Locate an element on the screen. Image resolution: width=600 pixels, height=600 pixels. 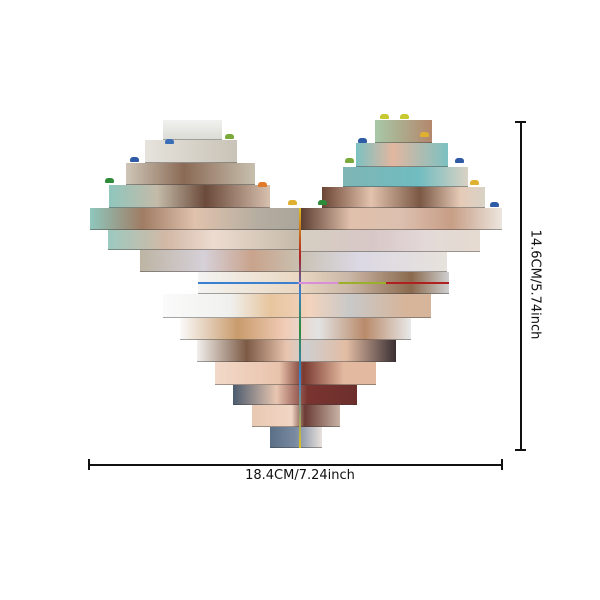
height-tick-top is located at coordinates (520, 122).